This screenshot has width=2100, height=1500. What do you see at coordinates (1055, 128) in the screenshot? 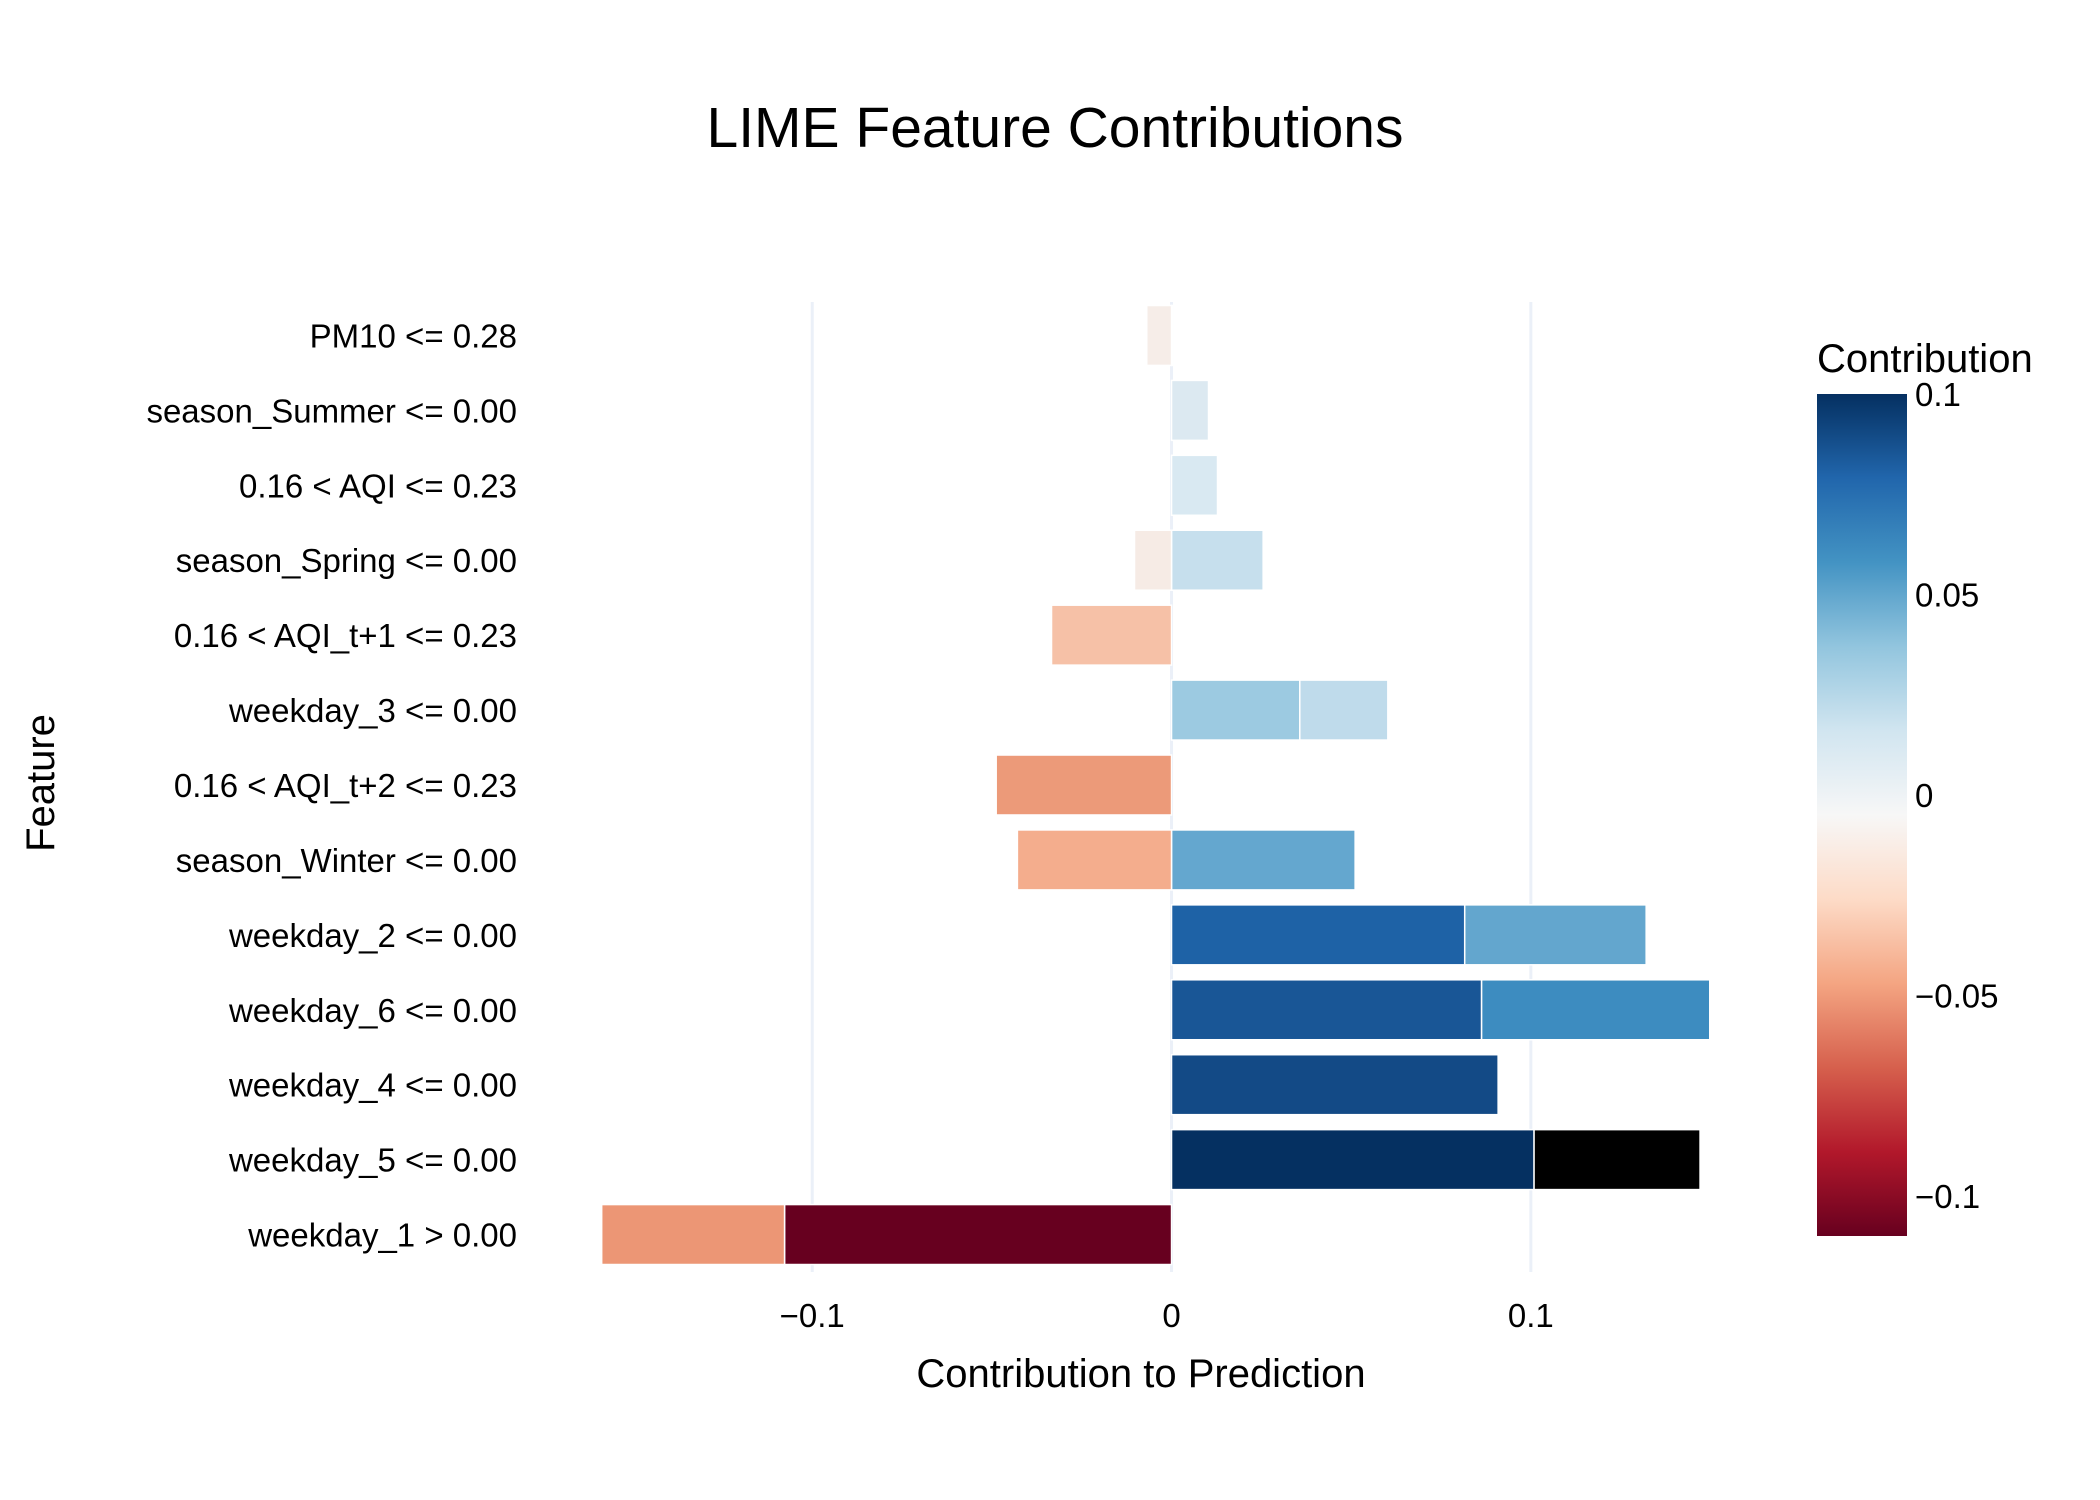
I see `chart-title: LIME Feature Contributions` at bounding box center [1055, 128].